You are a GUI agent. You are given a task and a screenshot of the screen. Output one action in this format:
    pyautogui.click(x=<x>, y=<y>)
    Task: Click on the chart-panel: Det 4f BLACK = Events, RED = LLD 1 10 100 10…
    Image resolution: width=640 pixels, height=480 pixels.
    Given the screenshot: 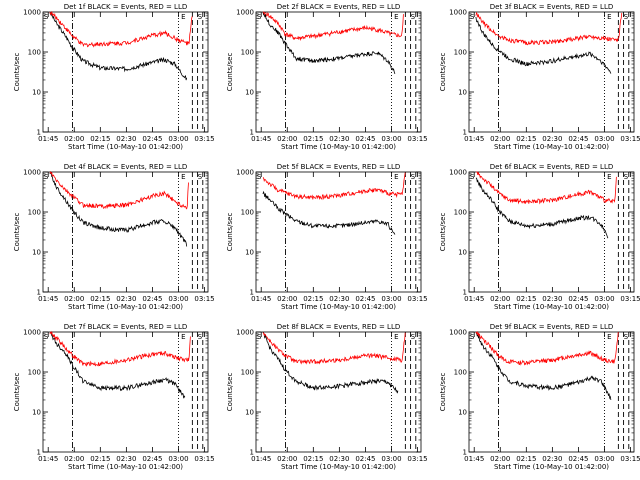 What is the action you would take?
    pyautogui.click(x=114, y=237)
    